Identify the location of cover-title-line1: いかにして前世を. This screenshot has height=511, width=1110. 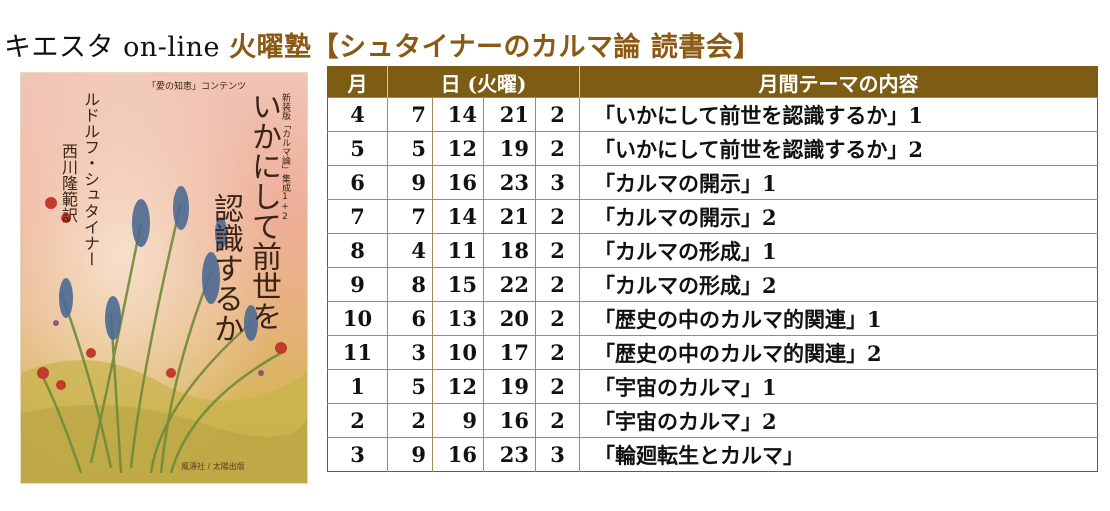
(263, 211).